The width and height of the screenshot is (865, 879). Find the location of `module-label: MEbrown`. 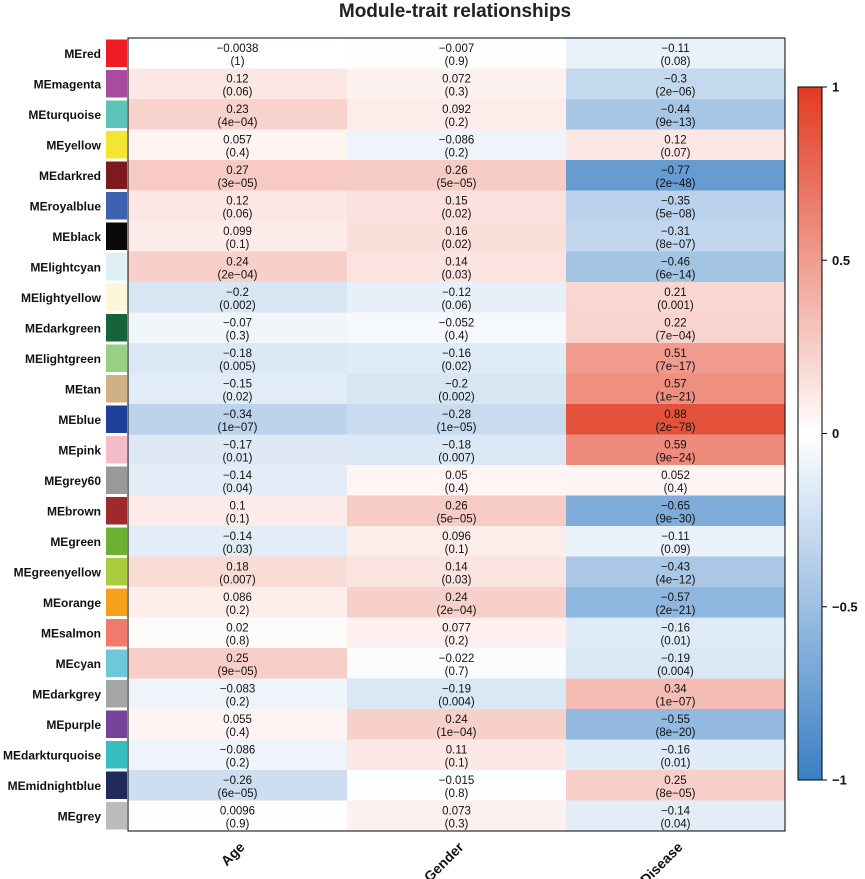

module-label: MEbrown is located at coordinates (74, 511).